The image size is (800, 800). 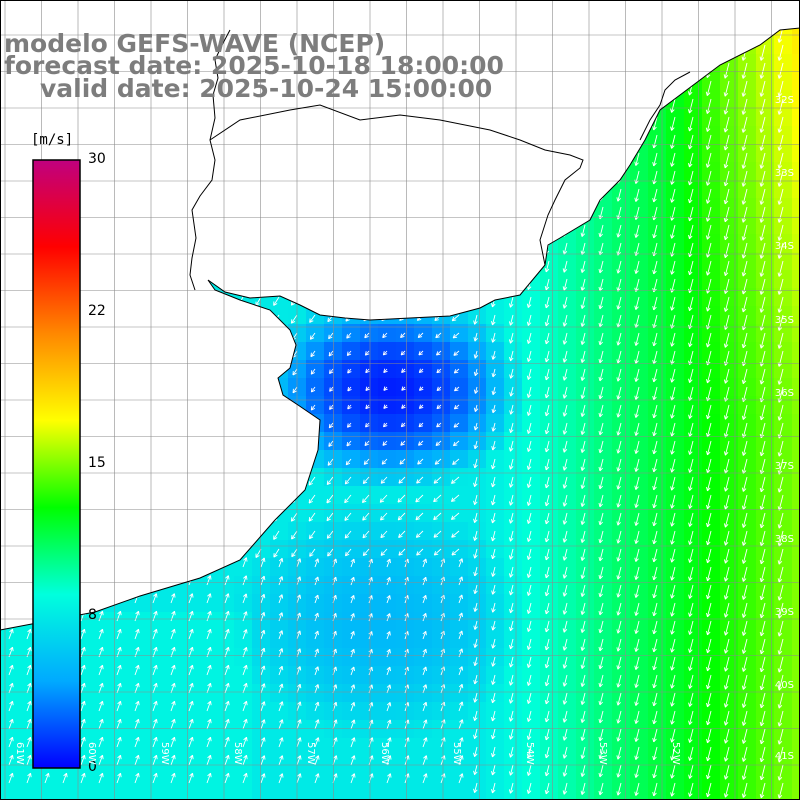 I want to click on uruguay-brazil-border, so click(x=396, y=185).